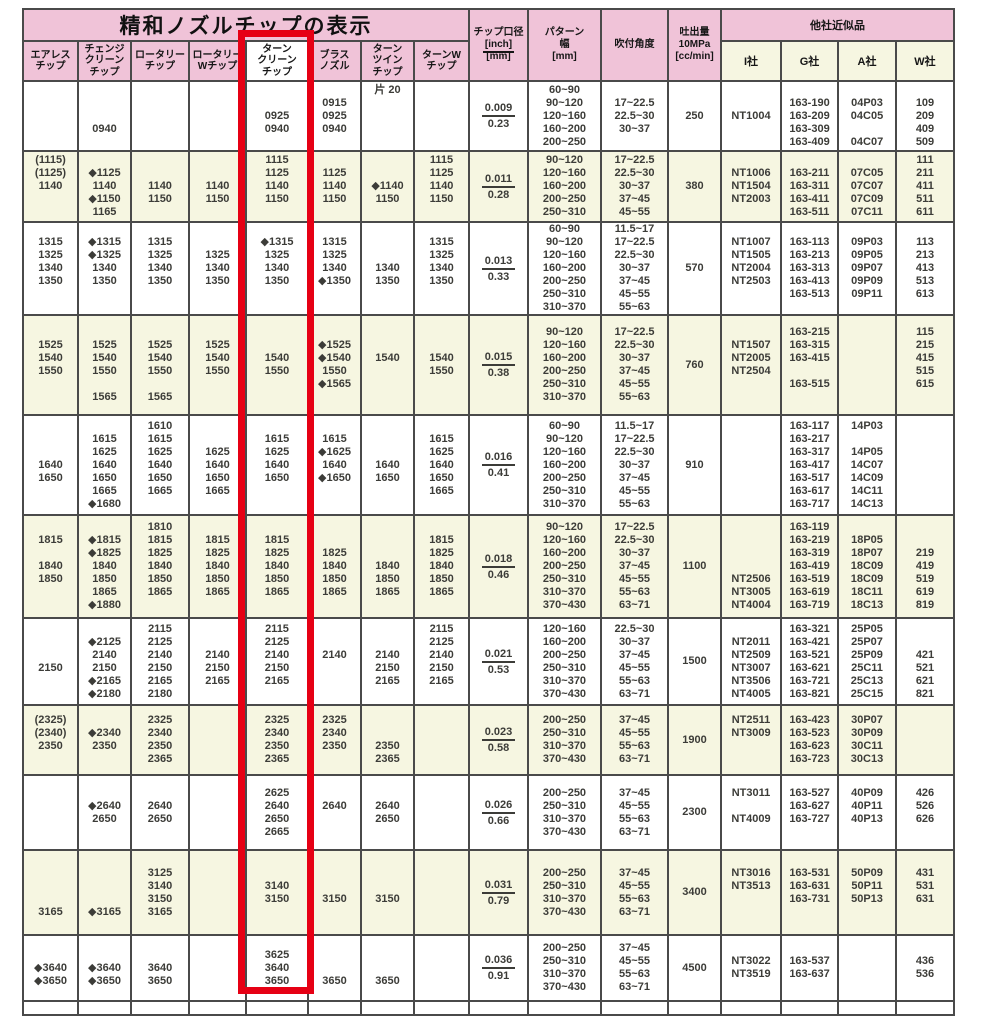 The height and width of the screenshot is (1016, 1000). I want to click on cell-brass: 3150, so click(334, 892).